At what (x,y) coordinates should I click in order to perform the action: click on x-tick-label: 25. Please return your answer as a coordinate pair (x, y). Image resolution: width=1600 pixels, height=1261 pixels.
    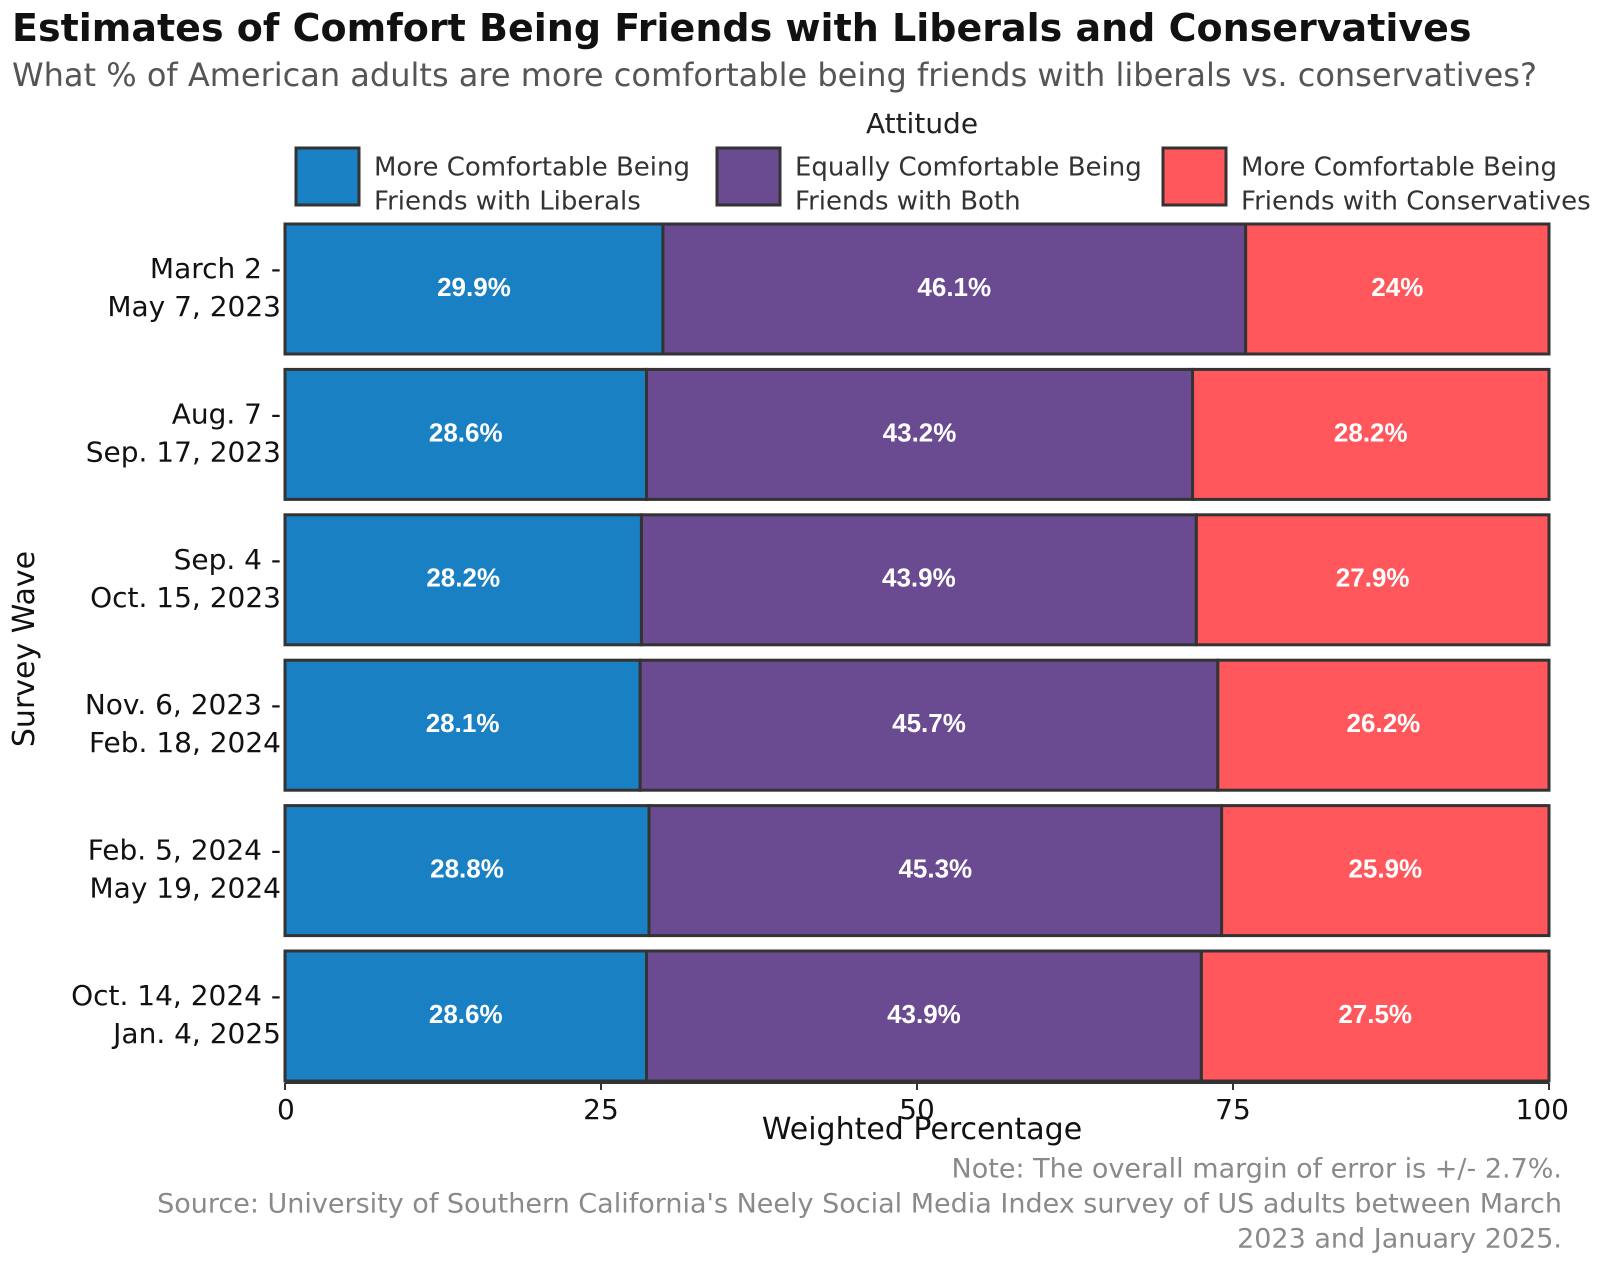
    Looking at the image, I should click on (601, 1109).